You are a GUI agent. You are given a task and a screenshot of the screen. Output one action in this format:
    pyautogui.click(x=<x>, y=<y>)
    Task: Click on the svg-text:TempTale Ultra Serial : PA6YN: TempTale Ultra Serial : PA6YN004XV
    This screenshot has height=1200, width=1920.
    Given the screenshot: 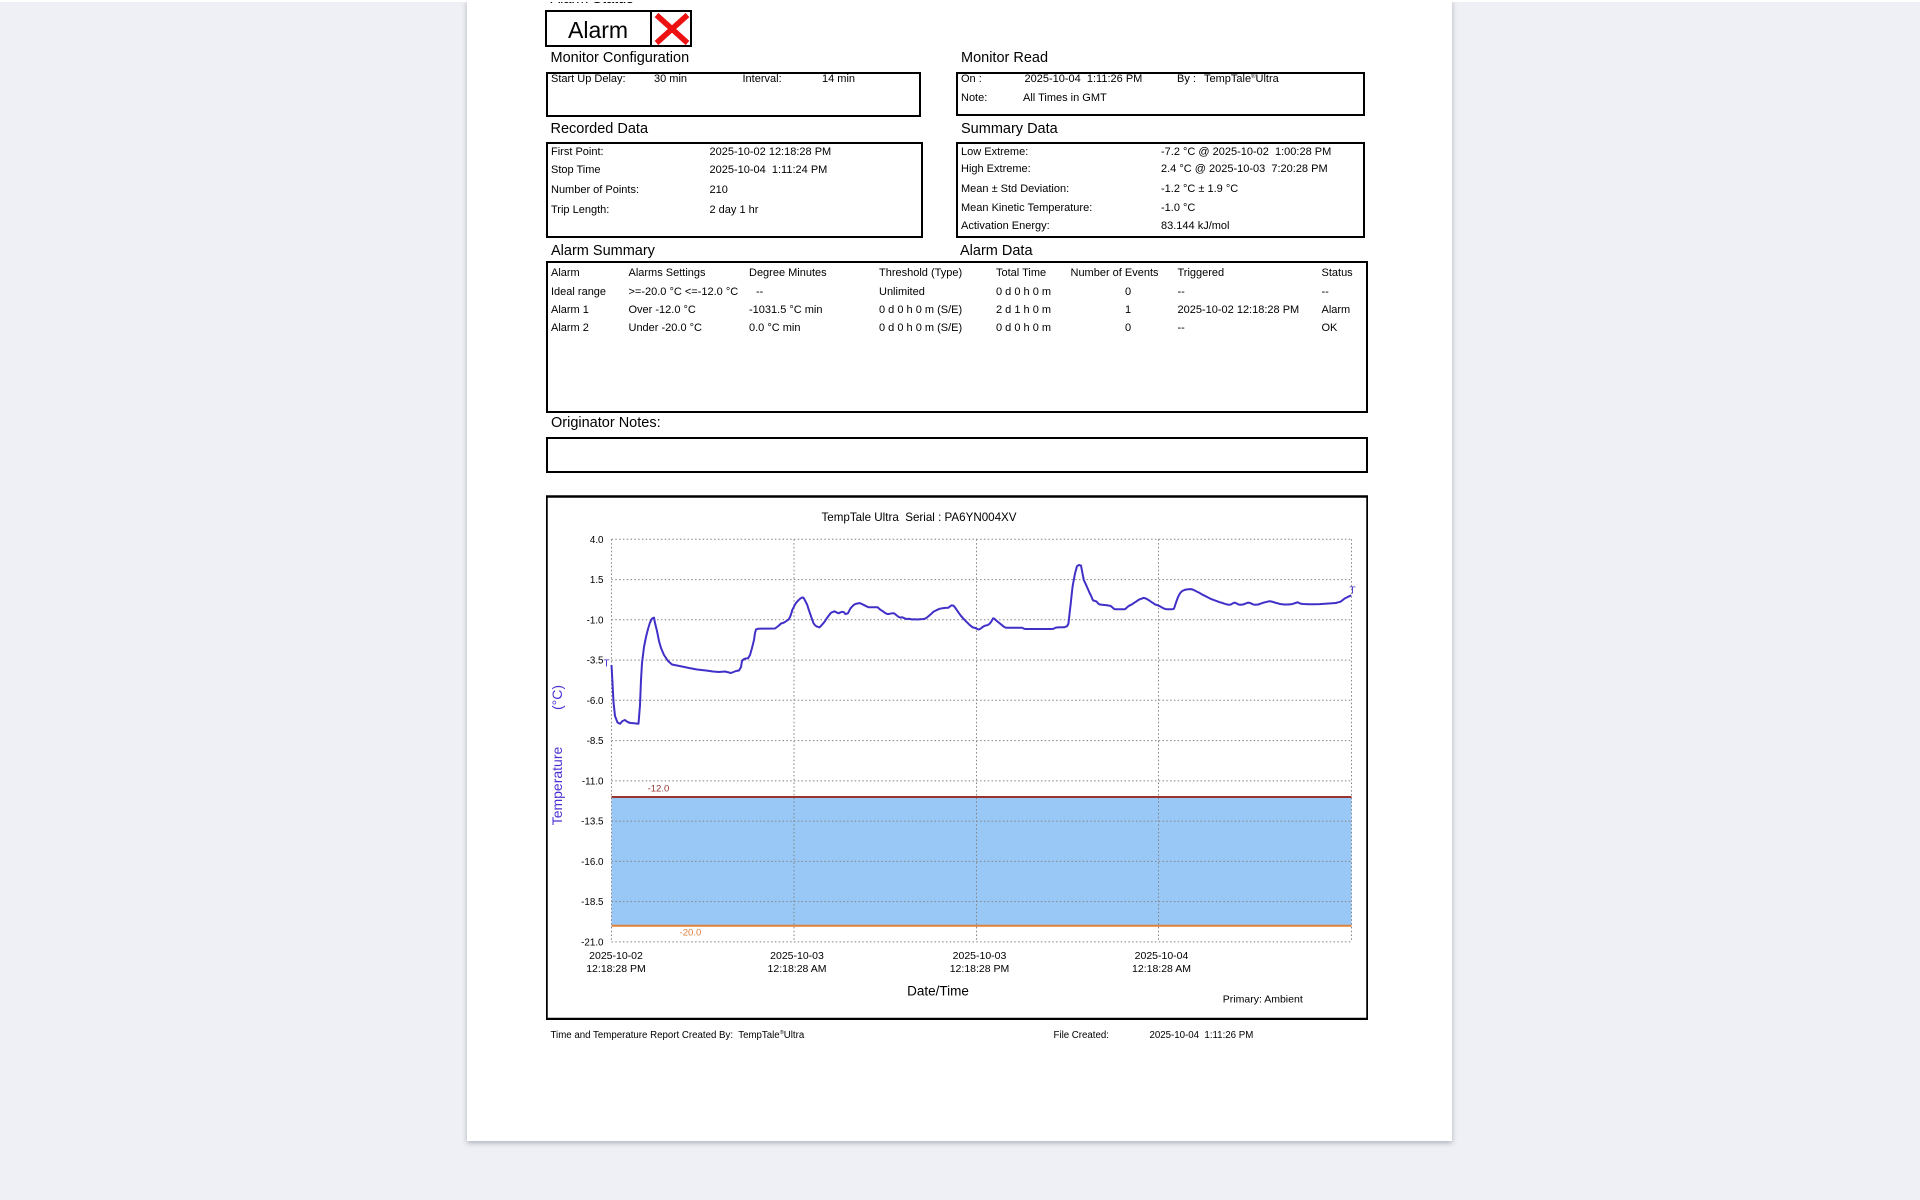 What is the action you would take?
    pyautogui.click(x=918, y=517)
    